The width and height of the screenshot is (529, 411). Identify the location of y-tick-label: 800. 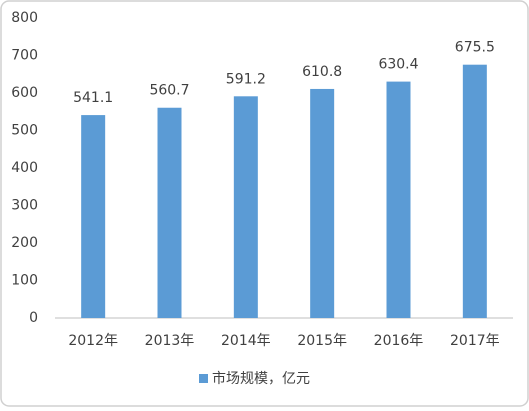
(24, 18).